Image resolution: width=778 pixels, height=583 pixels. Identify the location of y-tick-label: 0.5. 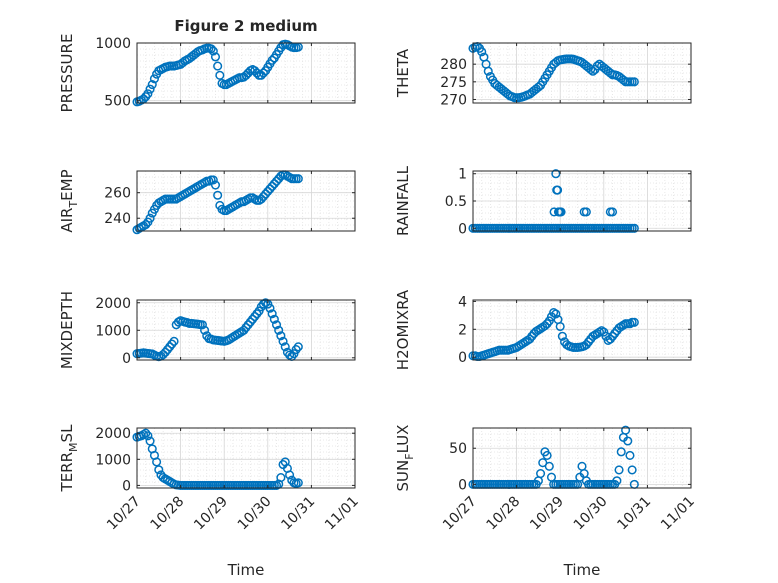
(456, 202).